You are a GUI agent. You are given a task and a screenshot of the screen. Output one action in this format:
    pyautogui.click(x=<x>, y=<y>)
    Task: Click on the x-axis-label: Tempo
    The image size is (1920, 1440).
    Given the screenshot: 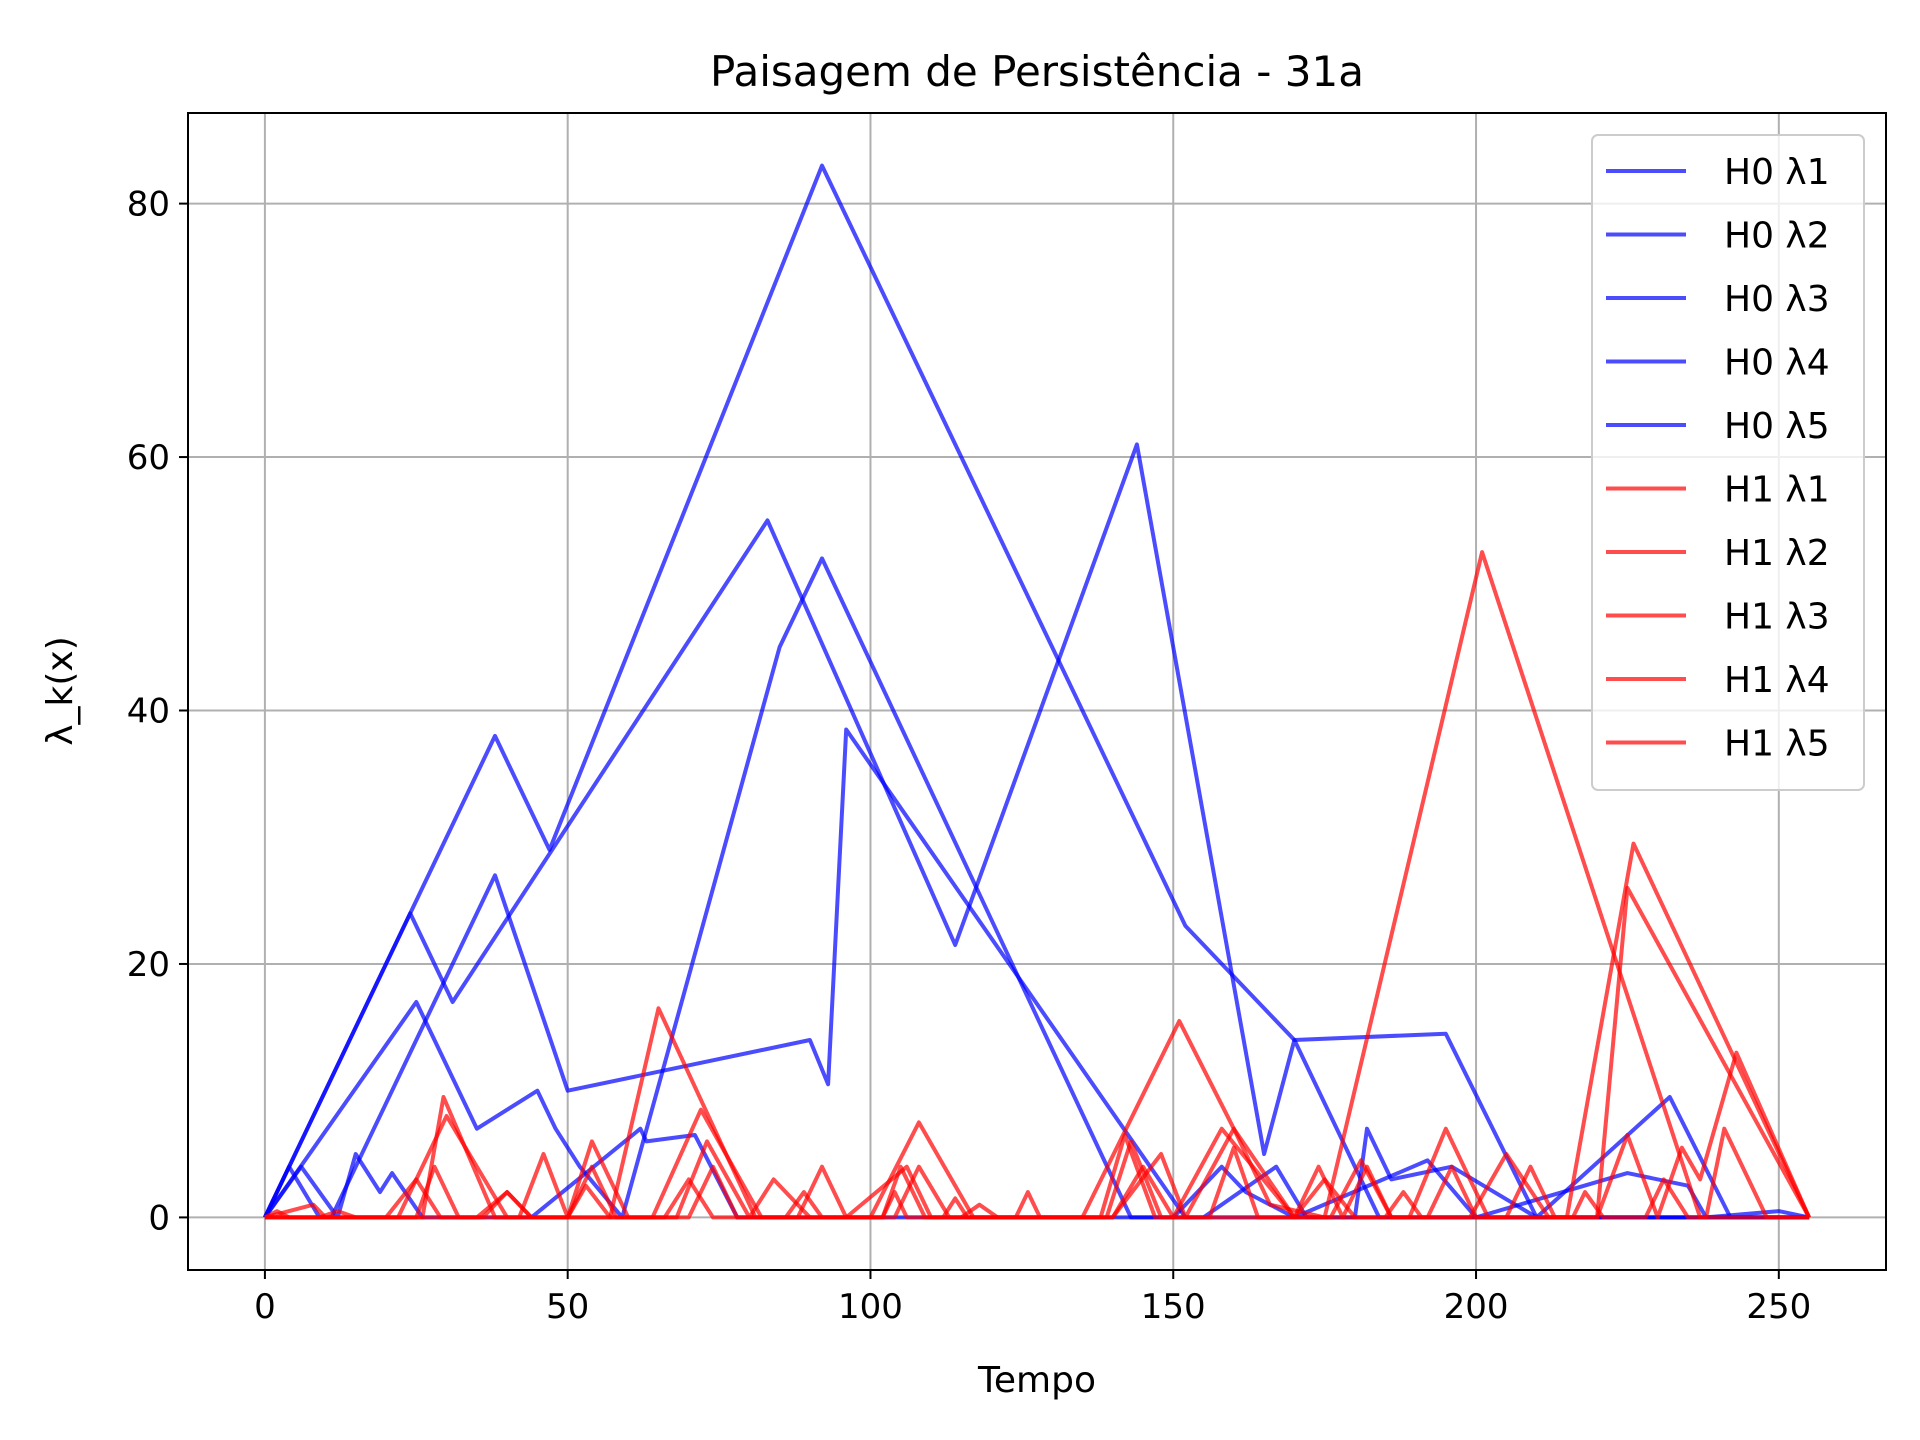 What is the action you would take?
    pyautogui.click(x=1036, y=1380)
    